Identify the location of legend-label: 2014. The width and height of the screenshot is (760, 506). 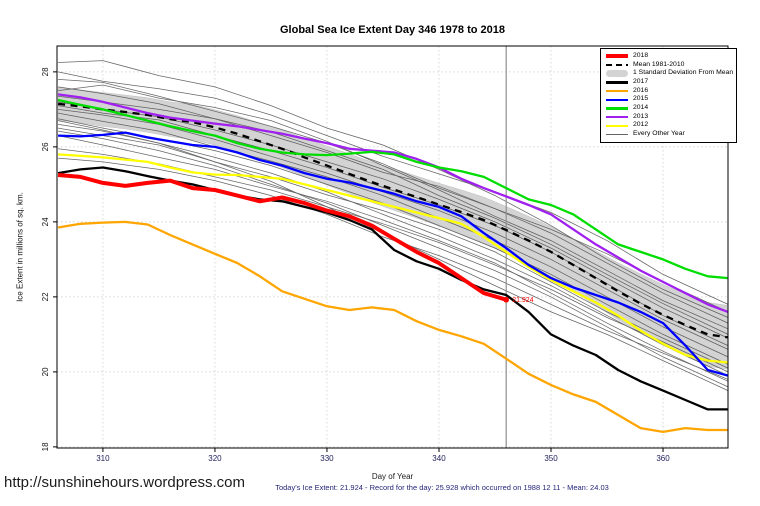
(641, 108).